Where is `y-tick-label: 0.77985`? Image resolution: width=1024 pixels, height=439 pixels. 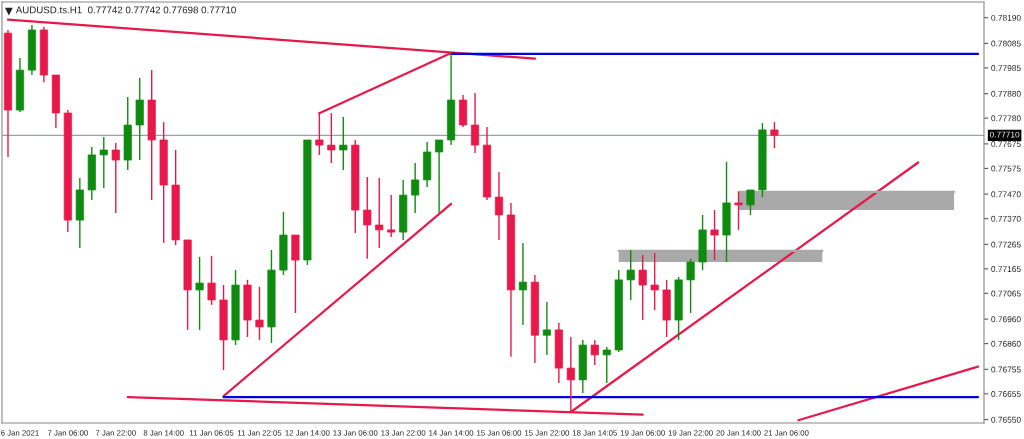 y-tick-label: 0.77985 is located at coordinates (1006, 68).